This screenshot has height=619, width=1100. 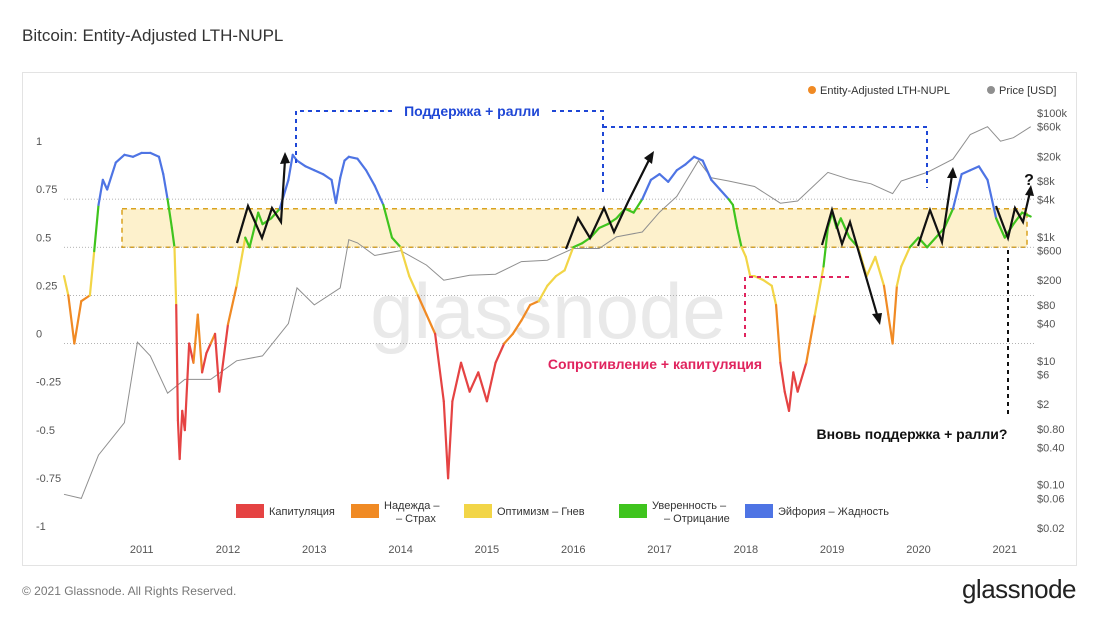 What do you see at coordinates (261, 201) in the screenshot?
I see `arrow-2013` at bounding box center [261, 201].